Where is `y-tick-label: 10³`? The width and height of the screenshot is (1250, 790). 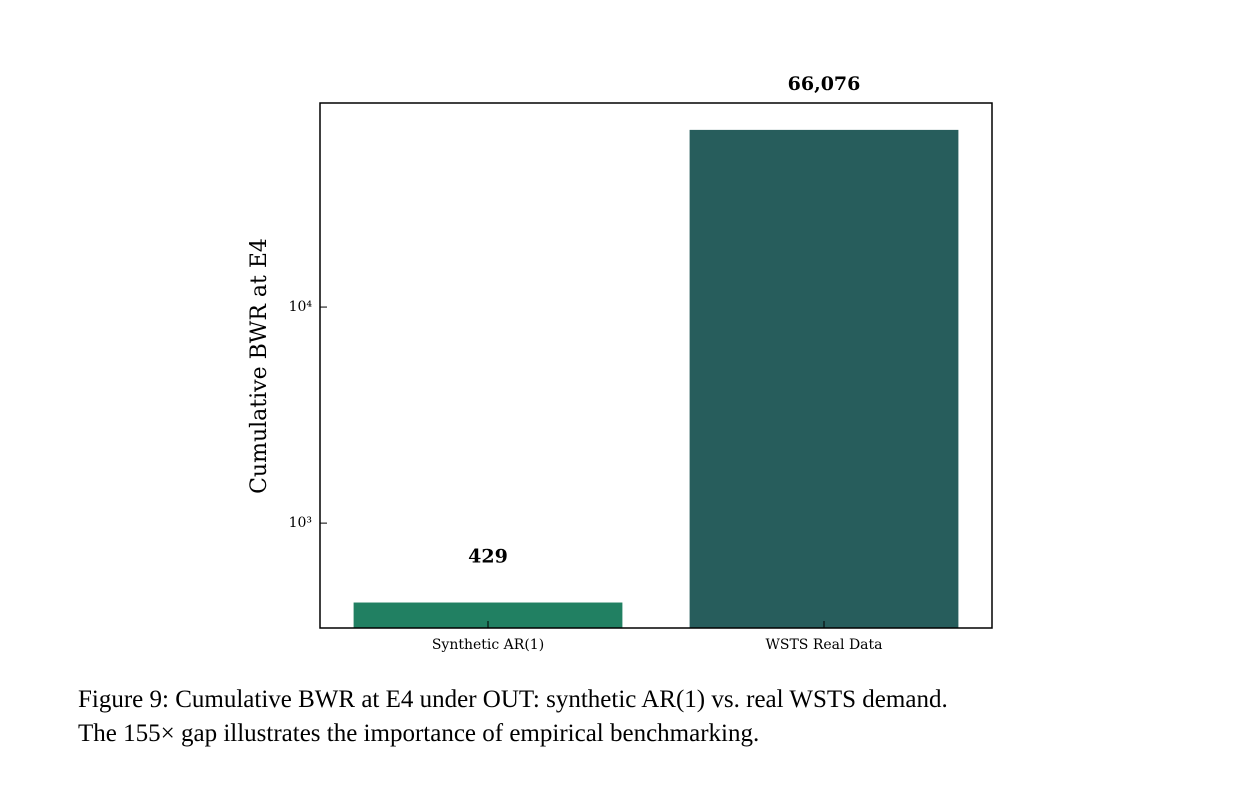
y-tick-label: 10³ is located at coordinates (300, 523).